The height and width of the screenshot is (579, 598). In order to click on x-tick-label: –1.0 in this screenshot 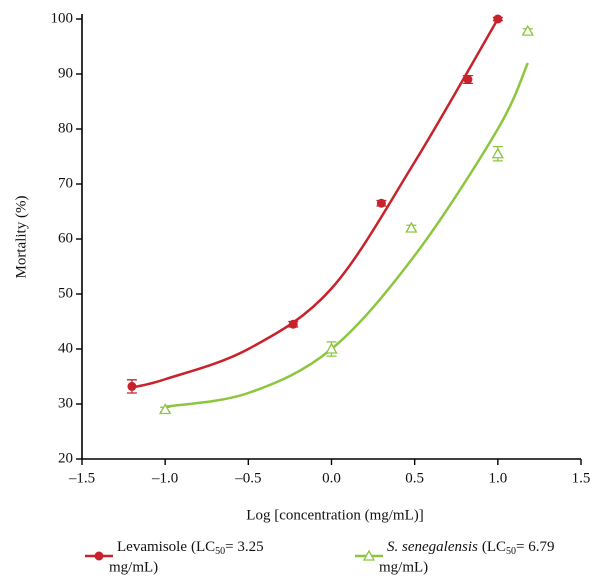, I will do `click(164, 478)`.